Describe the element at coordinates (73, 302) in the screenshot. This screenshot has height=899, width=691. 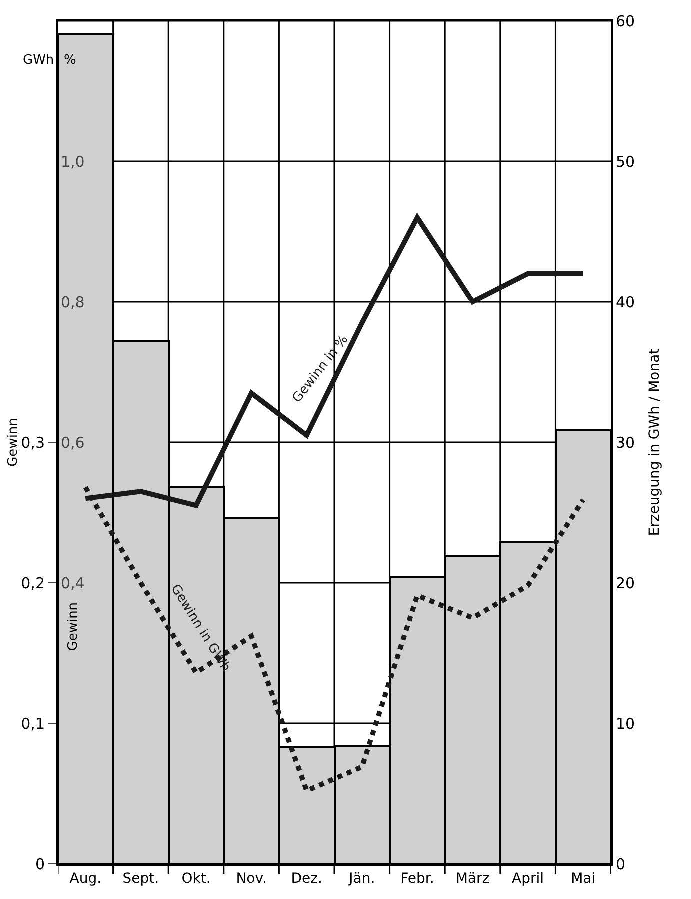
I see `y3-tick-label: 0,8` at that location.